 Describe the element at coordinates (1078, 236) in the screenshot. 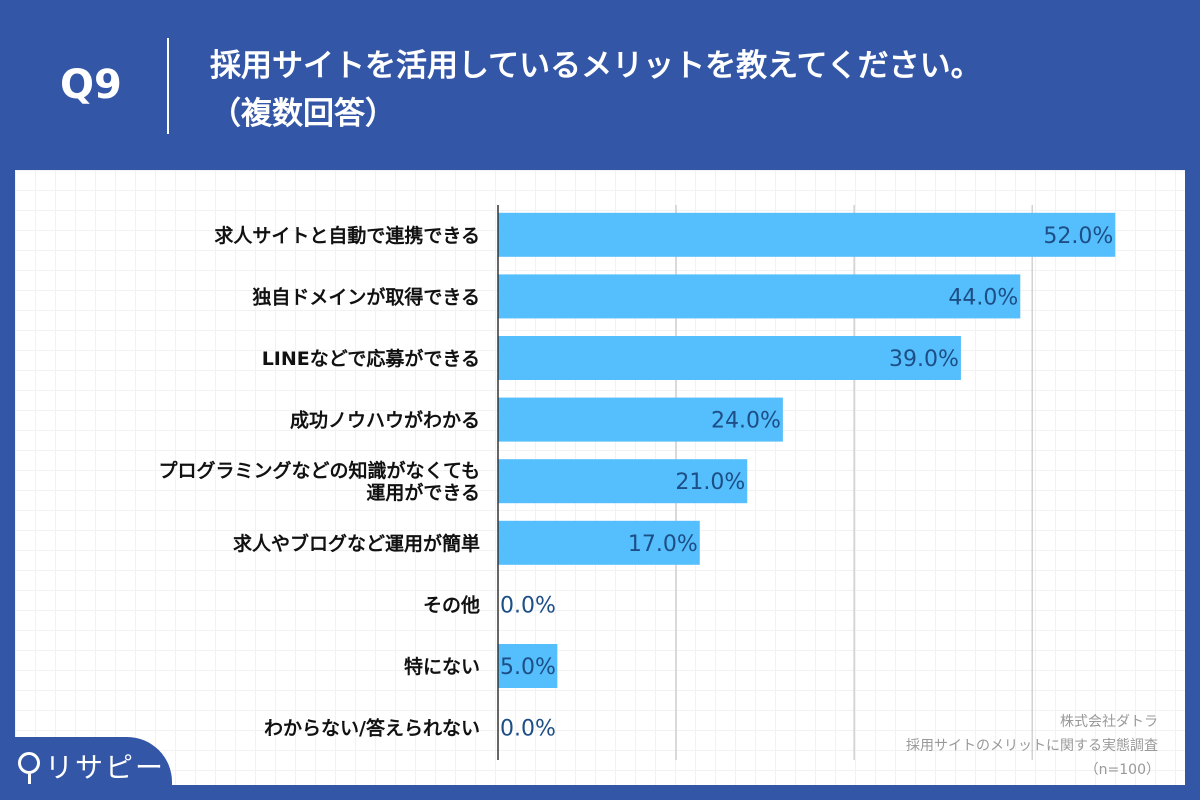

I see `value-label: 52.0%` at that location.